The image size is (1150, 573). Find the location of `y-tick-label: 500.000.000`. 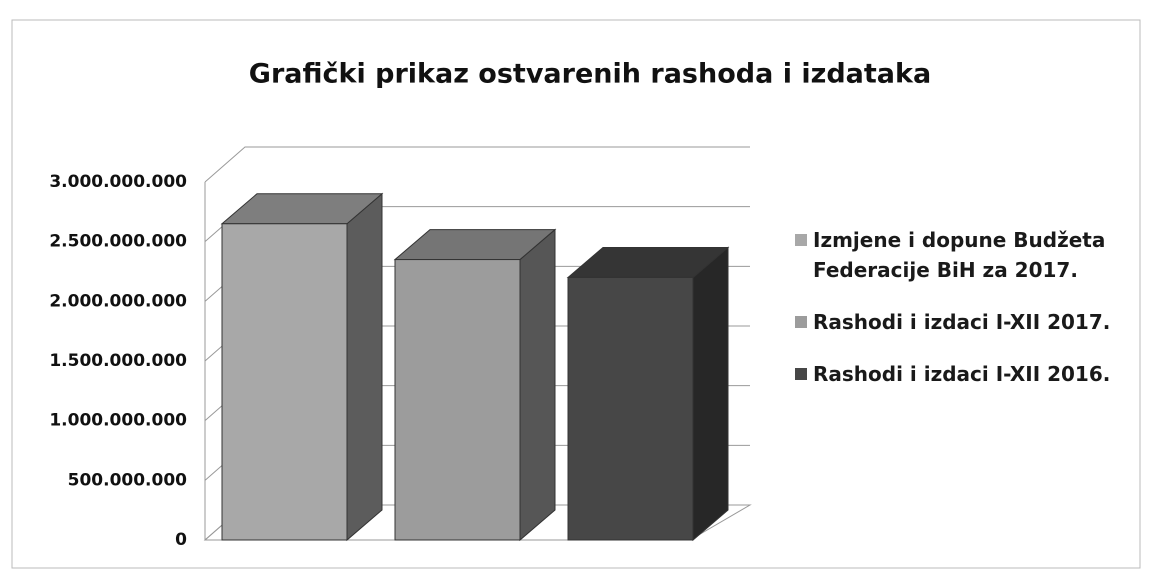

y-tick-label: 500.000.000 is located at coordinates (128, 480).